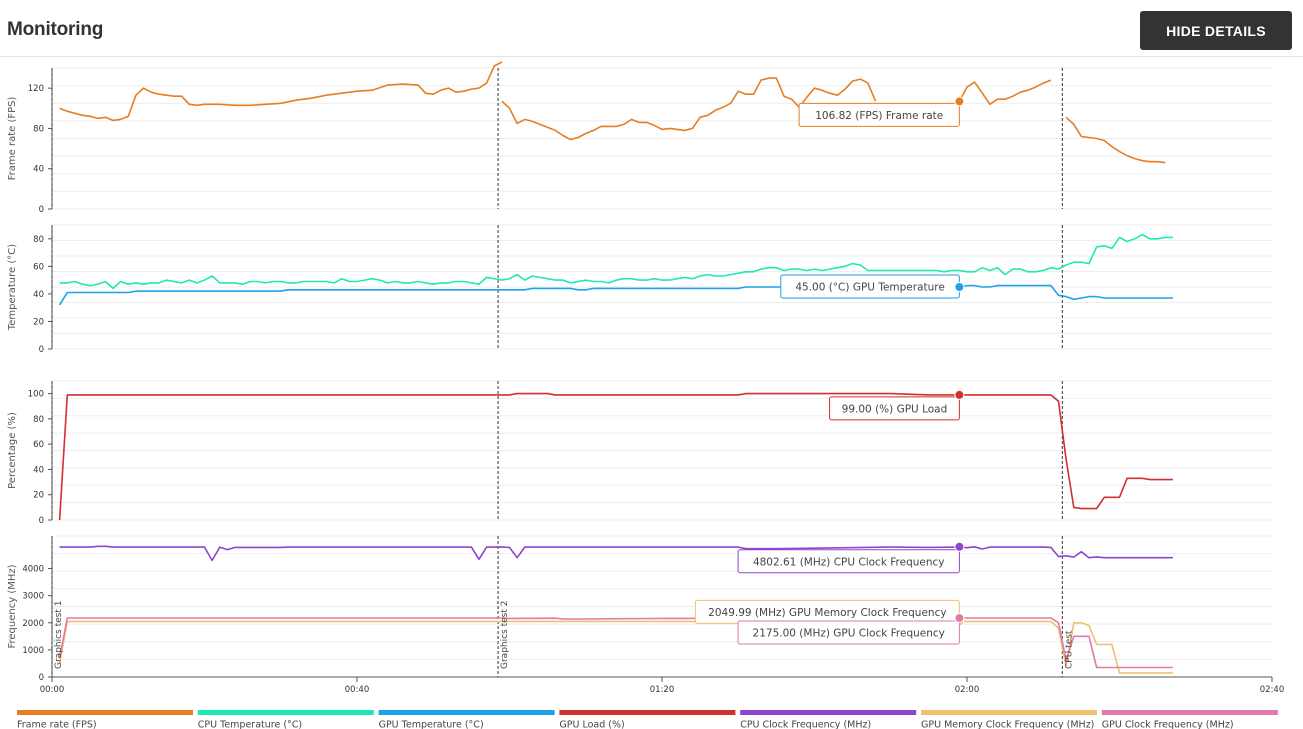 The height and width of the screenshot is (729, 1303). I want to click on legend-item: Frame rate (FPS), so click(105, 719).